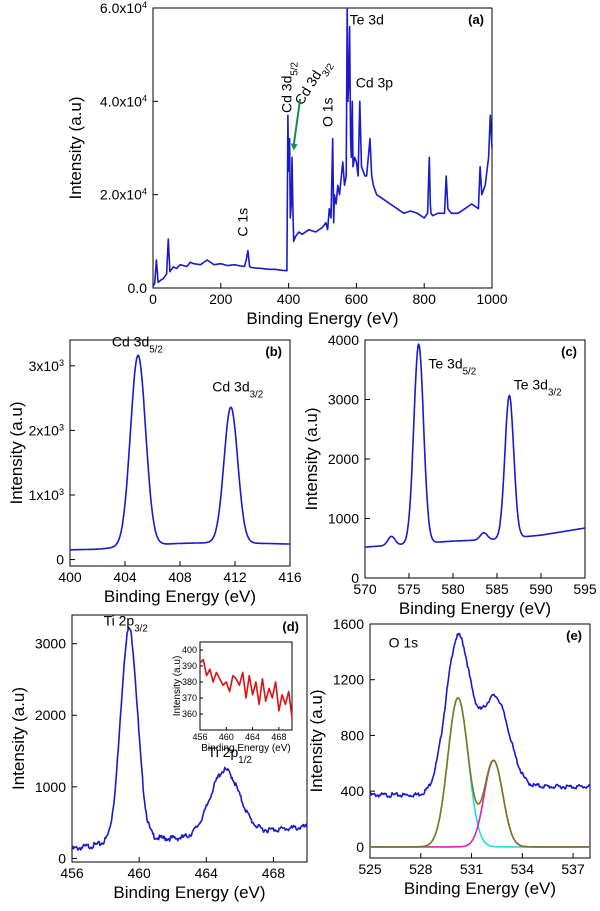  I want to click on annotation-ti2p32: Ti 2p3/2, so click(126, 624).